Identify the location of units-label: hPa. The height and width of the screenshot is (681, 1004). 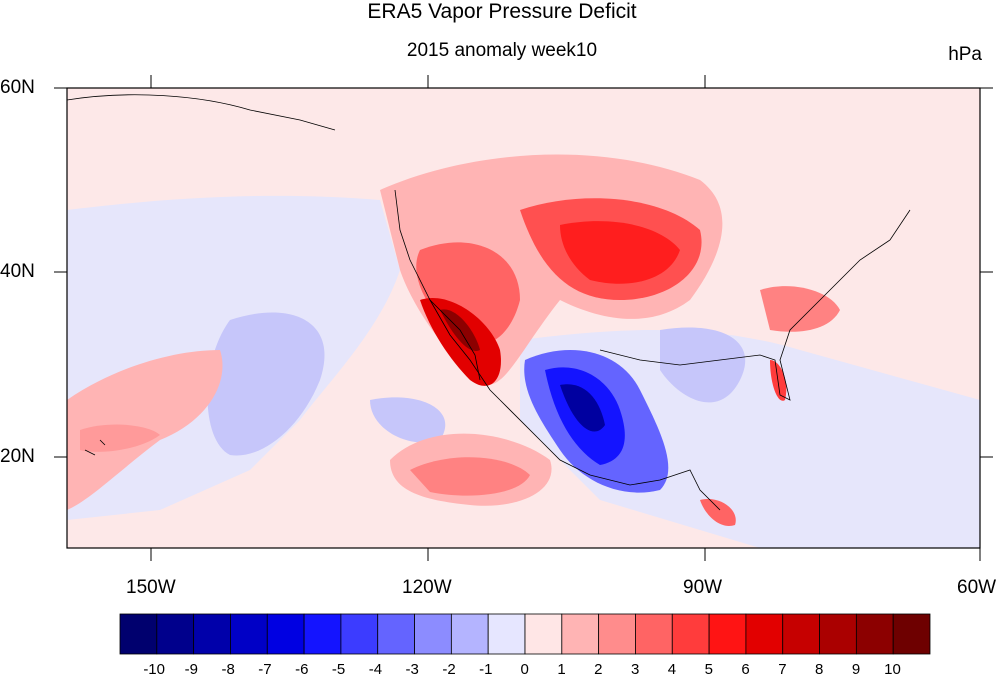
(965, 54).